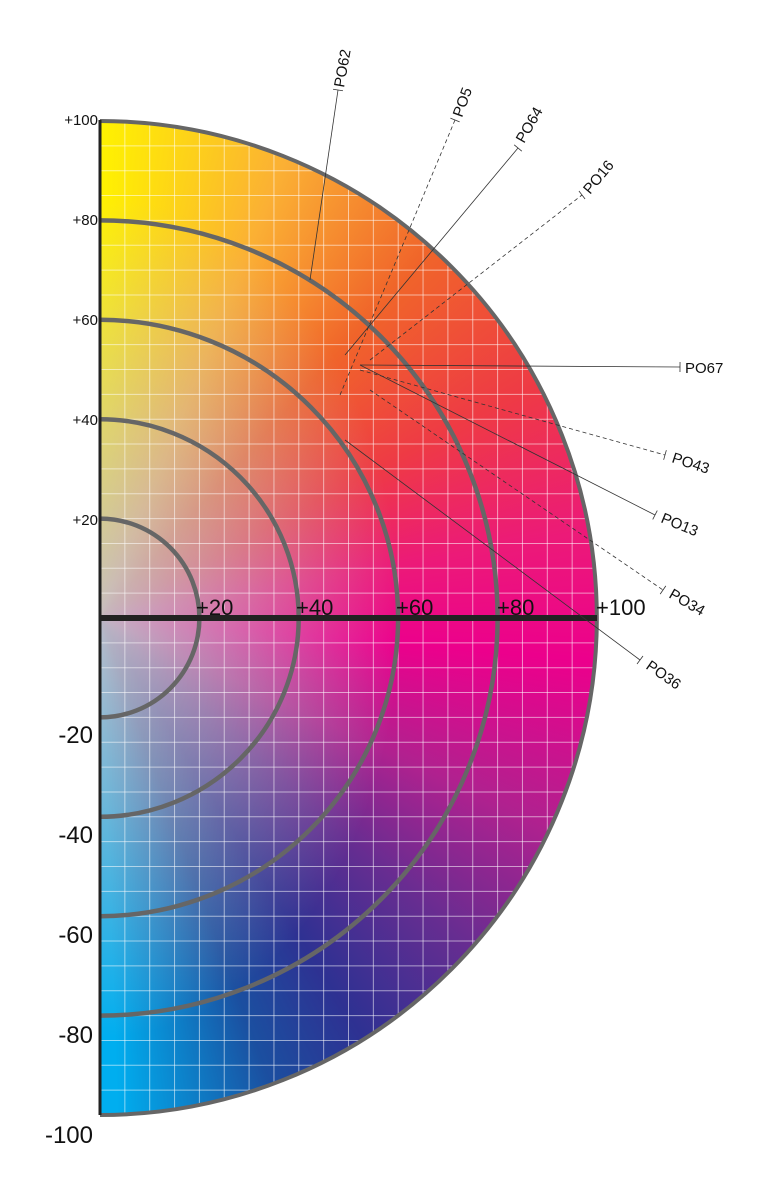  I want to click on x-label: +60, so click(414, 607).